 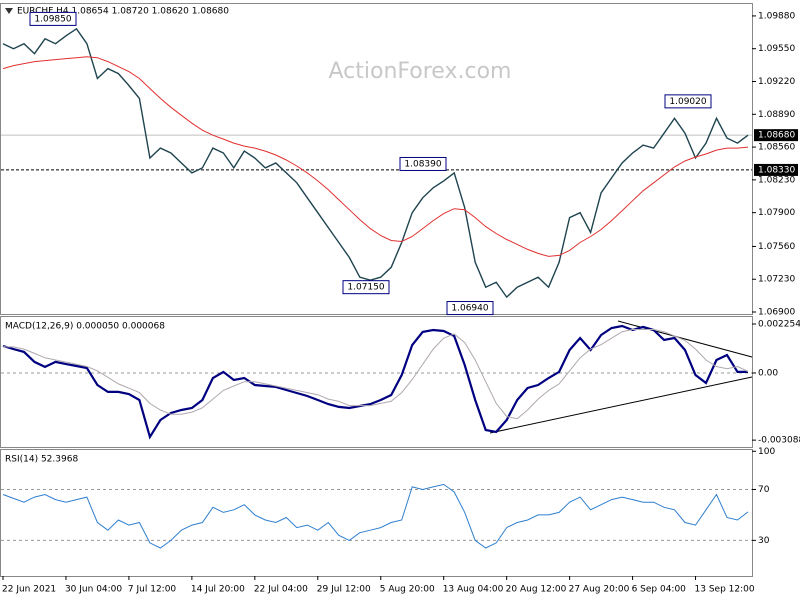 I want to click on direction-icon, so click(x=9, y=11).